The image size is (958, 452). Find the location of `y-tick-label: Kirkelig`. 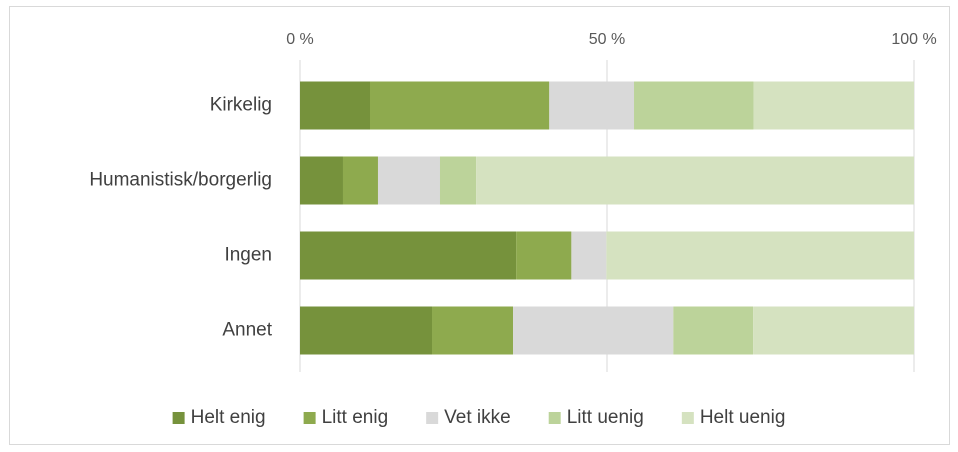

y-tick-label: Kirkelig is located at coordinates (241, 105).